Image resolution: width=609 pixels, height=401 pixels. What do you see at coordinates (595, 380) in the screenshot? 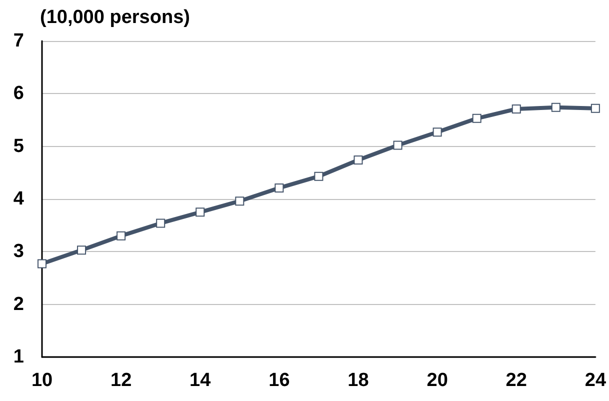
I see `x-tick-label: 24` at bounding box center [595, 380].